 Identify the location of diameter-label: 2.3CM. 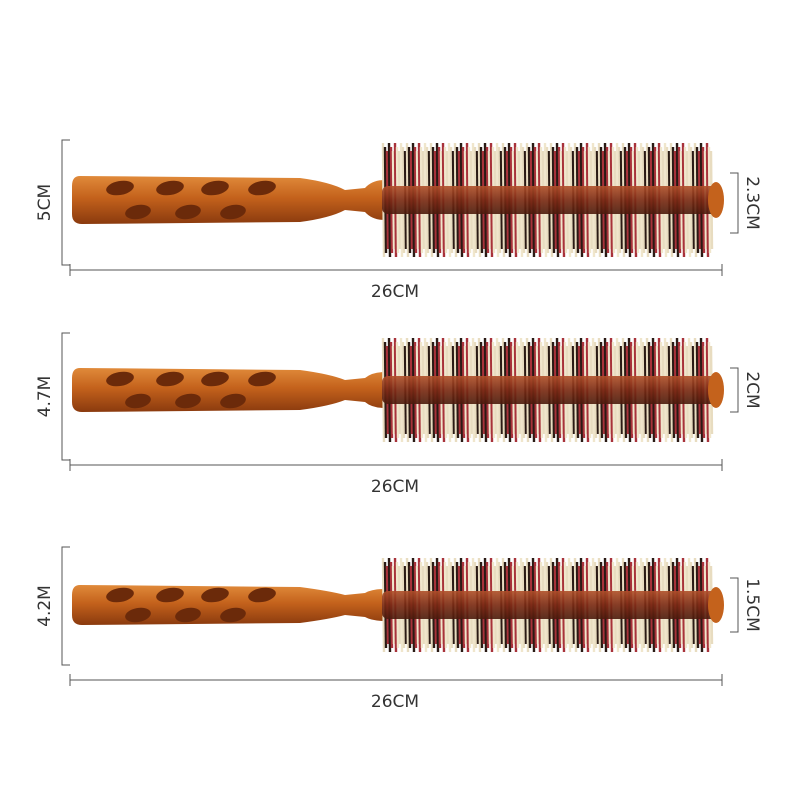
(752, 203).